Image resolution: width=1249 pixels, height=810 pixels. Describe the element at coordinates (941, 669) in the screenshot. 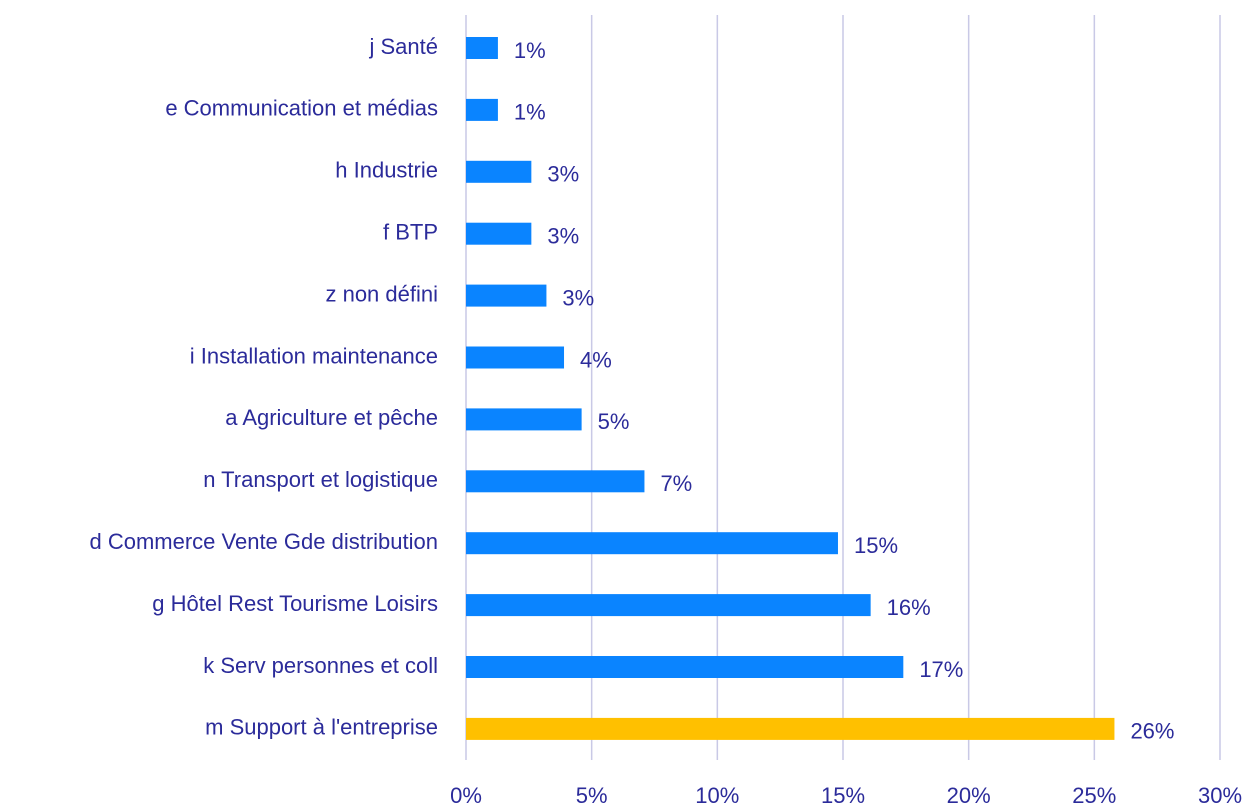

I see `data-label: 17%` at that location.